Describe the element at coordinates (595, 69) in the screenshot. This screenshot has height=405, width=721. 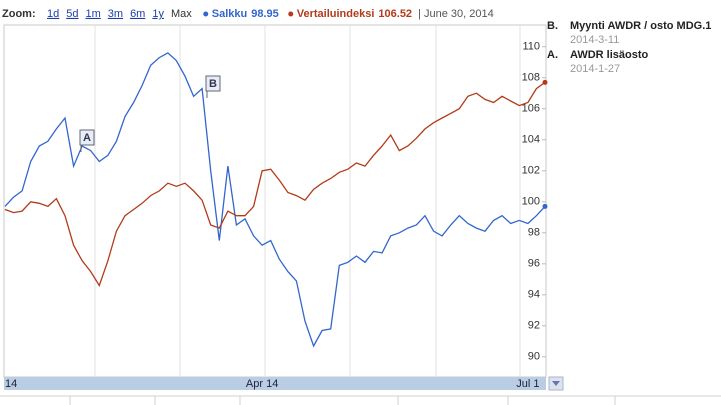
I see `sidebar-date: 2014-1-27` at that location.